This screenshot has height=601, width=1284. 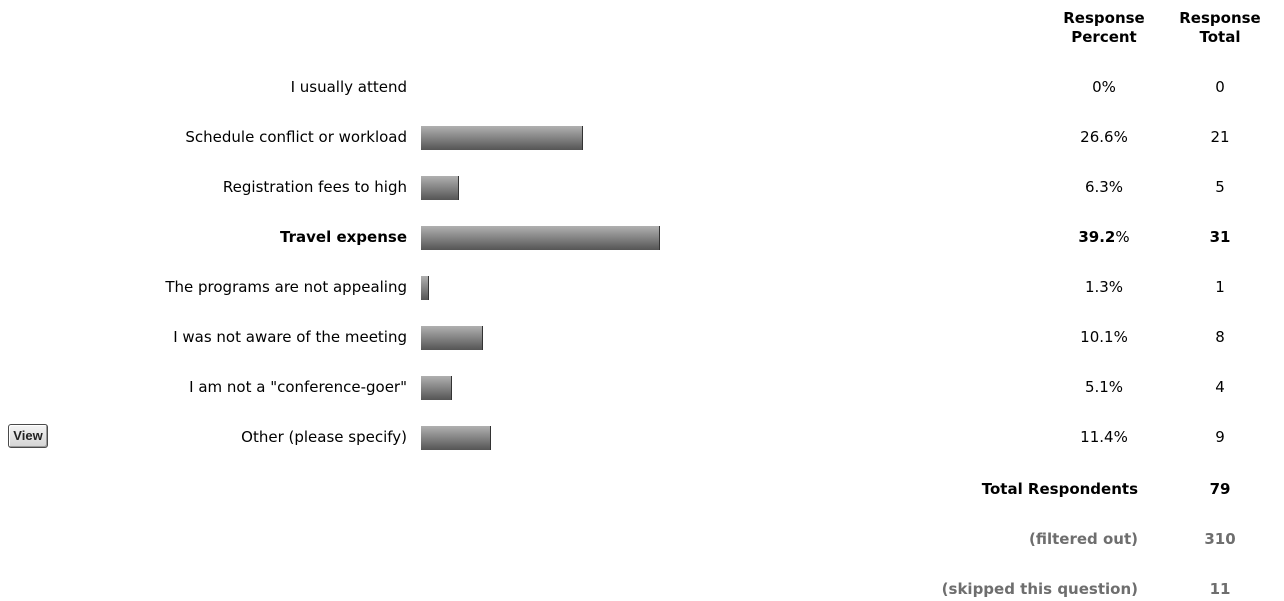 What do you see at coordinates (348, 87) in the screenshot?
I see `row-label: I usually attend` at bounding box center [348, 87].